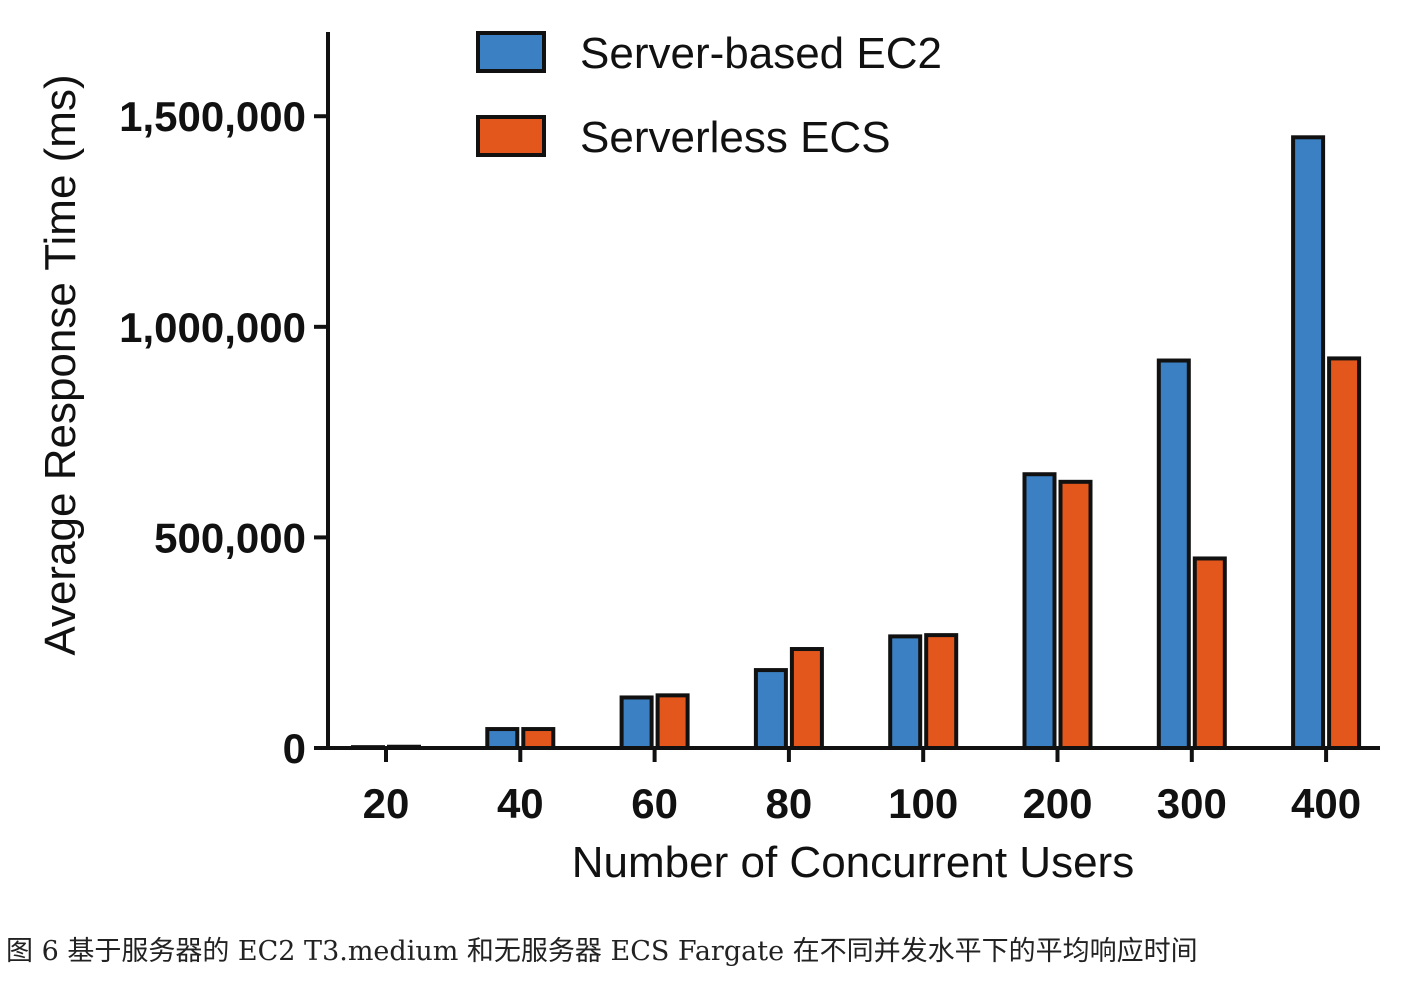  What do you see at coordinates (60, 364) in the screenshot?
I see `y-axis-title: Average Response Time (ms)` at bounding box center [60, 364].